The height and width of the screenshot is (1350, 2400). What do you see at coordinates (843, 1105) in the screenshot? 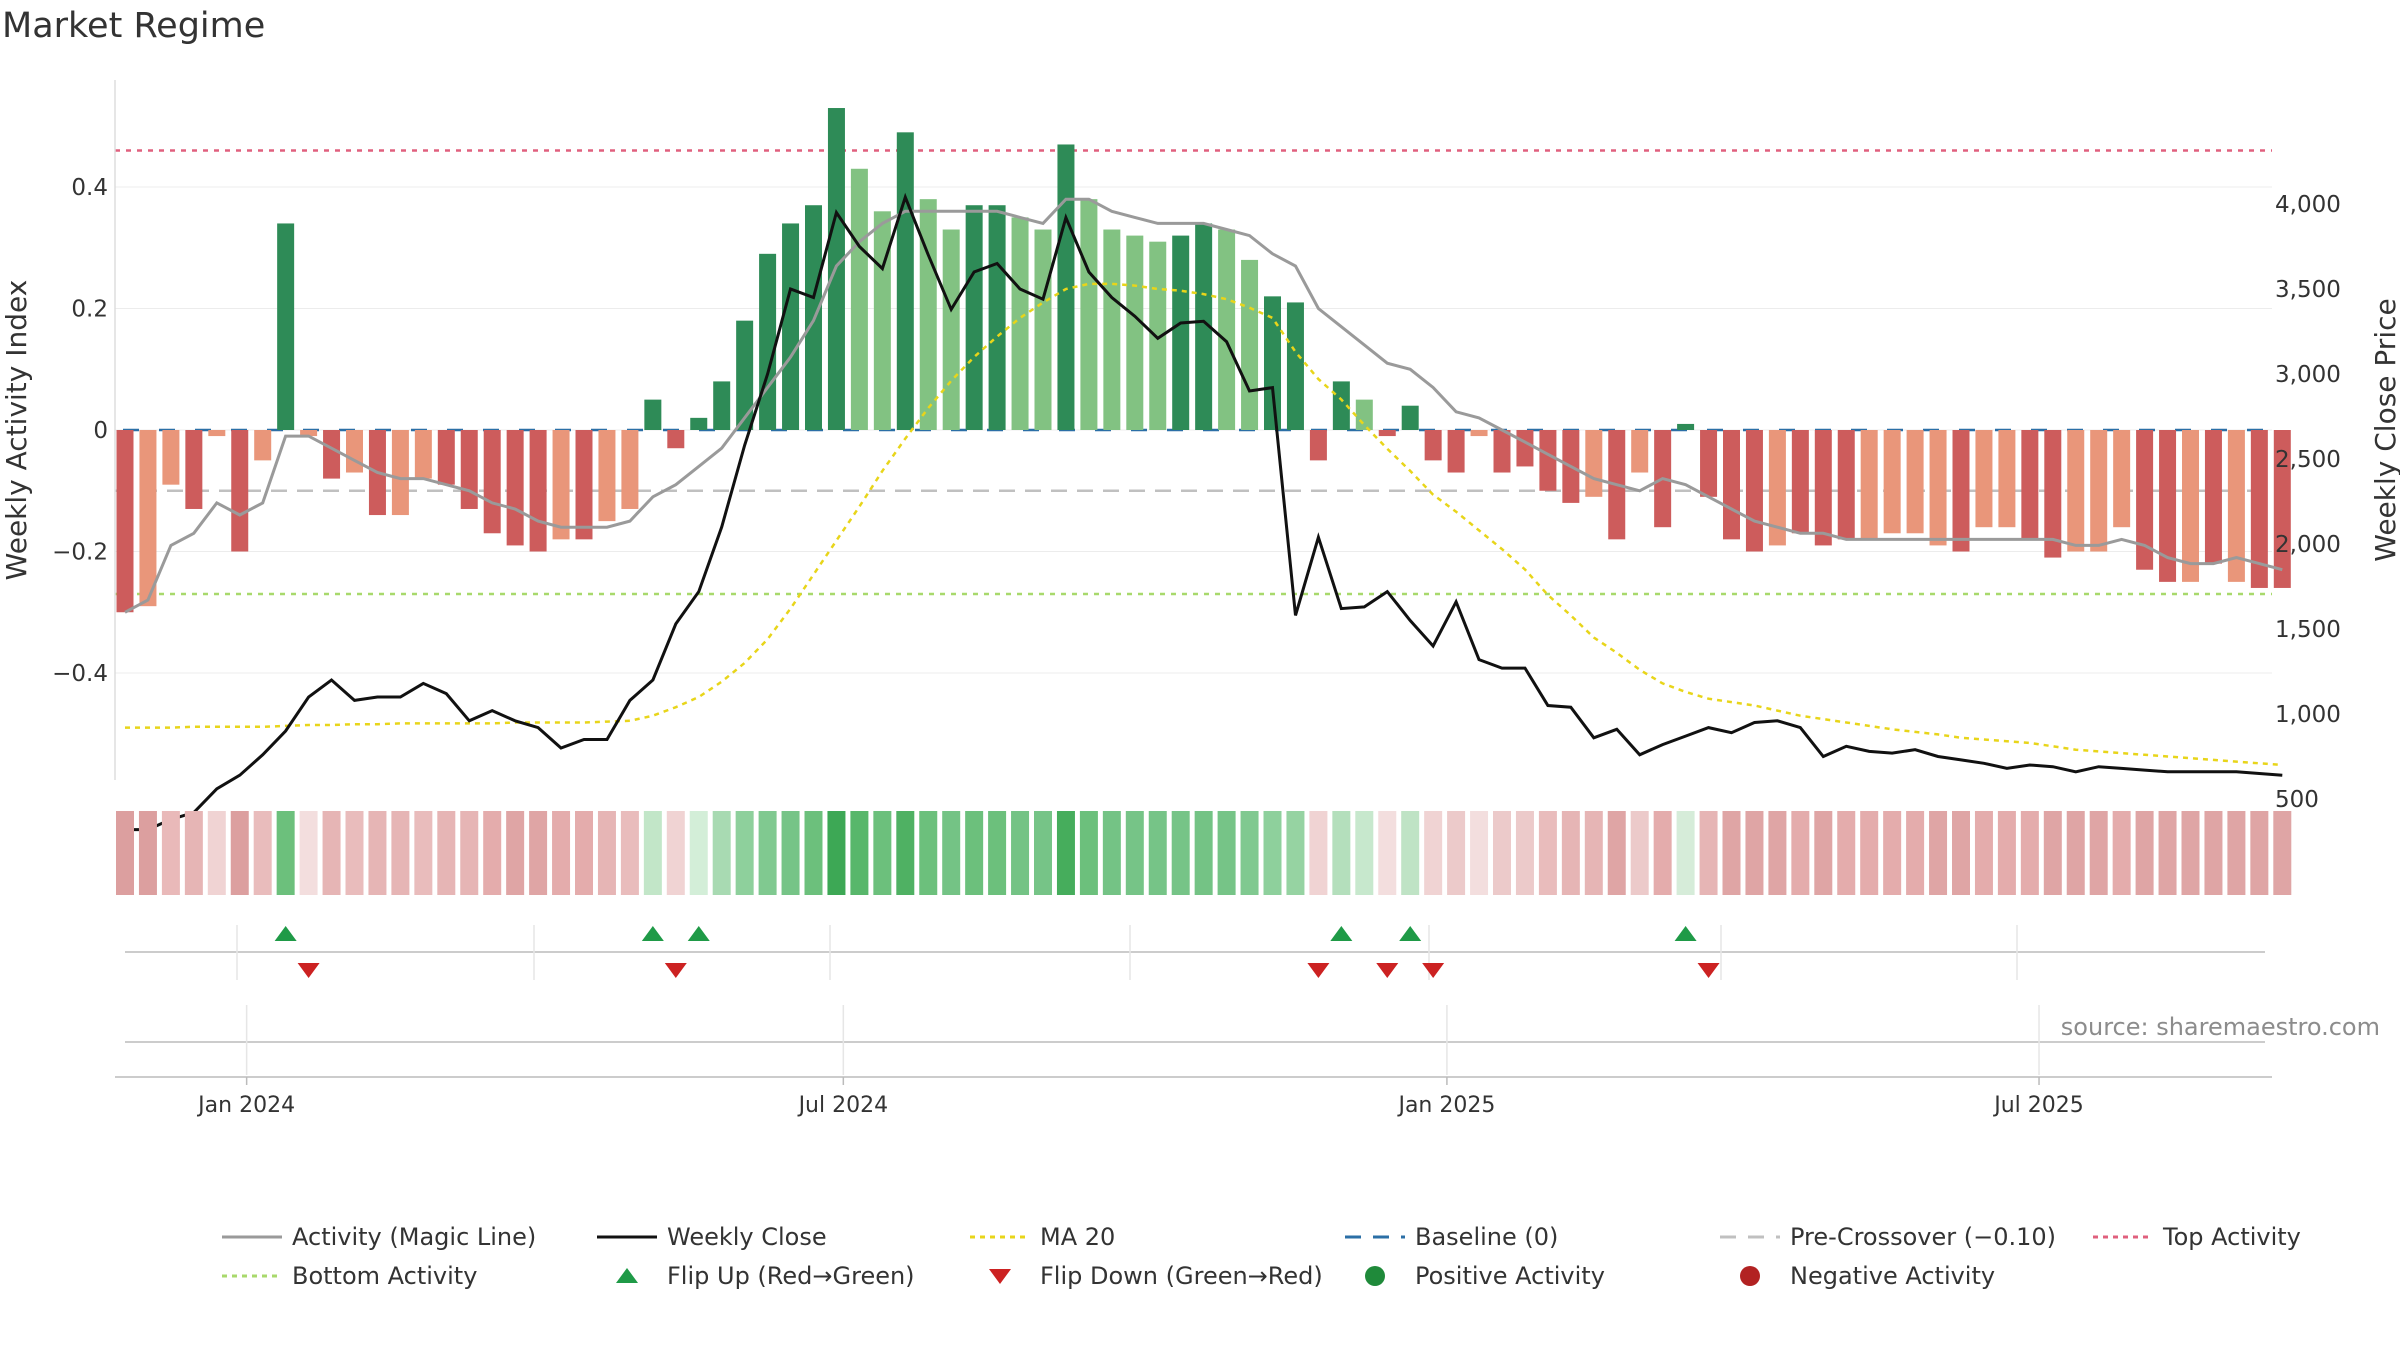
I see `x-tick-label: Jul 2024` at bounding box center [843, 1105].